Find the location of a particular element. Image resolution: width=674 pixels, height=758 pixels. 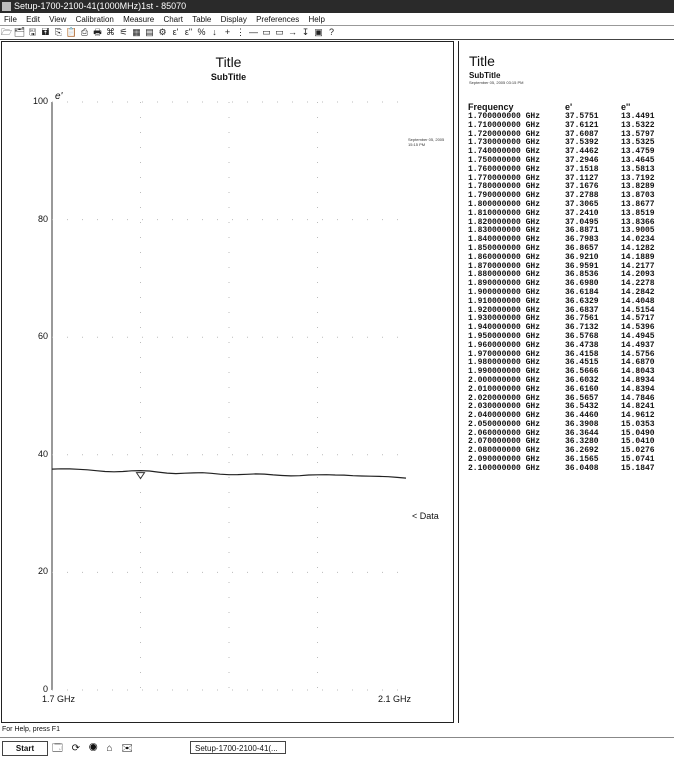

help-book-icon: ▣ is located at coordinates (318, 32).